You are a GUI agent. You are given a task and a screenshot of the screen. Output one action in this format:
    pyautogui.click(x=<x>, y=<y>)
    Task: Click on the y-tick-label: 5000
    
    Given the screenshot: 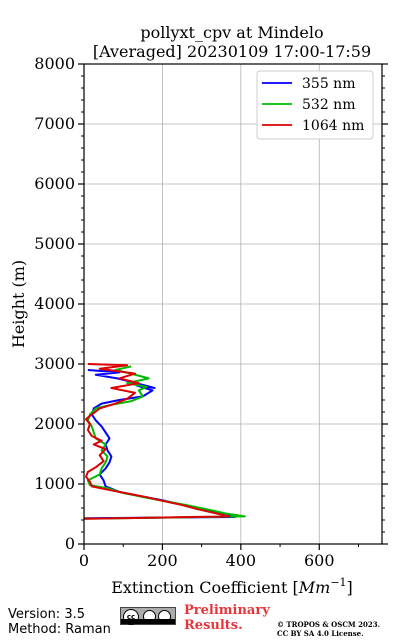 What is the action you would take?
    pyautogui.click(x=54, y=243)
    